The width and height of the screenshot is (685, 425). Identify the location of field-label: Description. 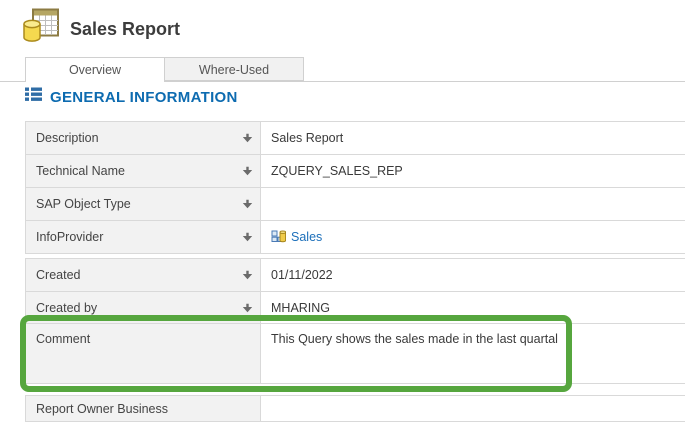
(67, 138).